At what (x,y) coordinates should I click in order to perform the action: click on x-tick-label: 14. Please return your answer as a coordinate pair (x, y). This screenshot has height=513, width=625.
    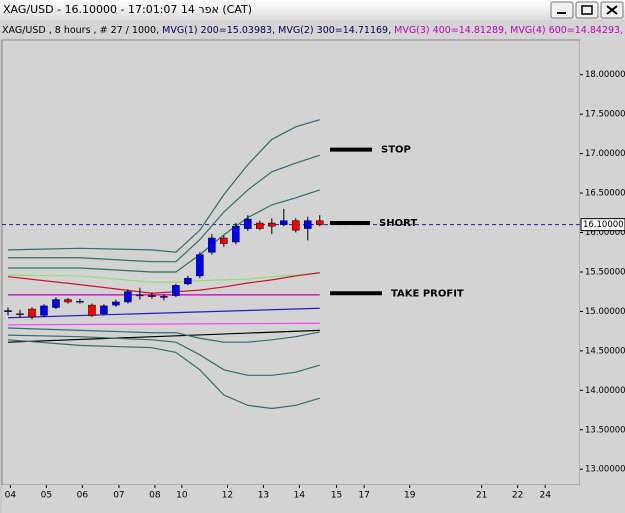
    Looking at the image, I should click on (300, 496).